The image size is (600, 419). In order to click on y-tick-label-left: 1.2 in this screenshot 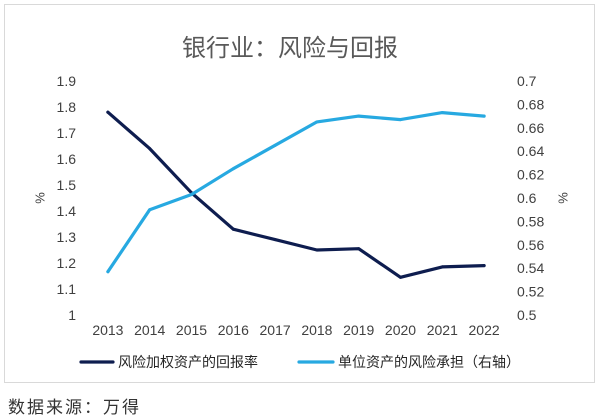, I will do `click(67, 263)`.